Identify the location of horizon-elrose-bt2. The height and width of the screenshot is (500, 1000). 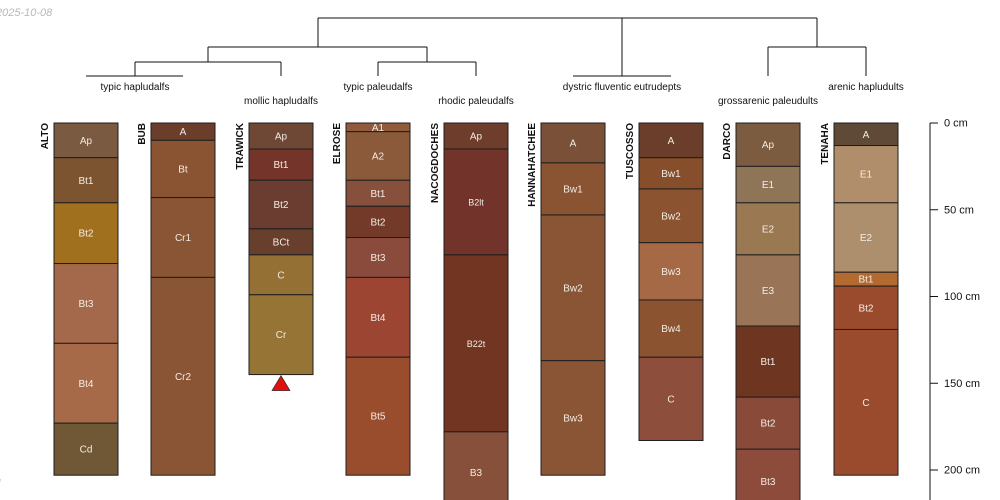
(378, 222).